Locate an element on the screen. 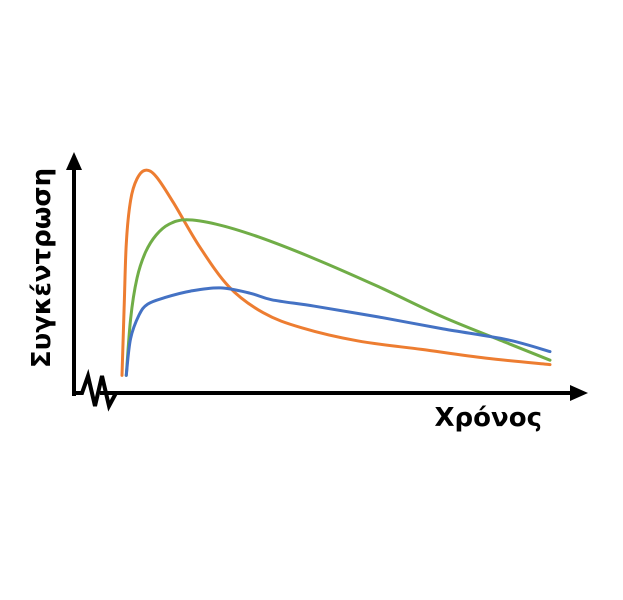 Image resolution: width=623 pixels, height=600 pixels. x-axis-arrowhead is located at coordinates (579, 393).